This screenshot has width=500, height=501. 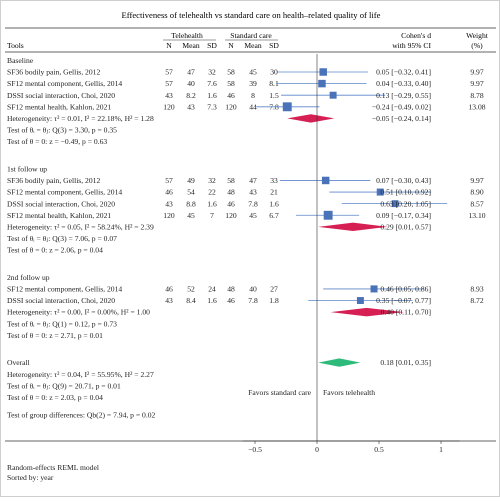 I want to click on study-cell-n2: 48, so click(x=231, y=192).